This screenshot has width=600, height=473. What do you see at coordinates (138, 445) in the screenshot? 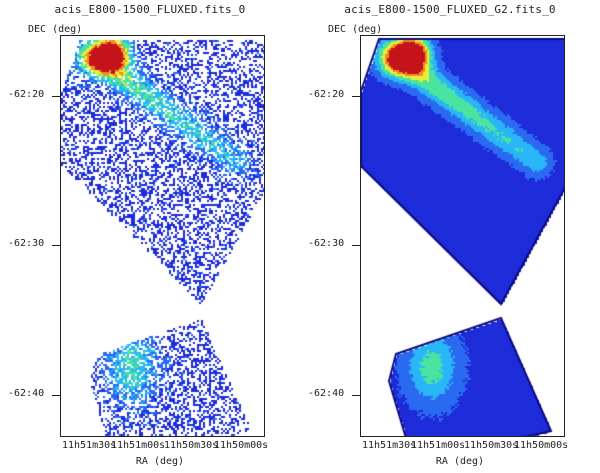
I see `left-xtick-label: 11h51m00s` at bounding box center [138, 445].